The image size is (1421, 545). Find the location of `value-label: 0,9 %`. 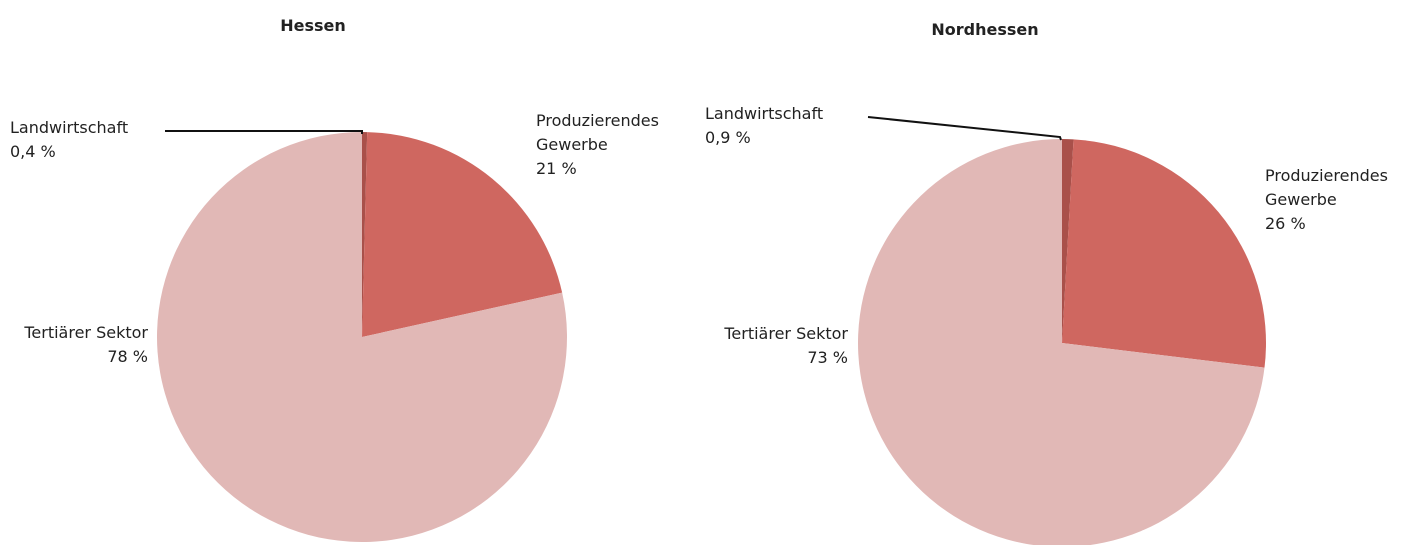

value-label: 0,9 % is located at coordinates (728, 137).